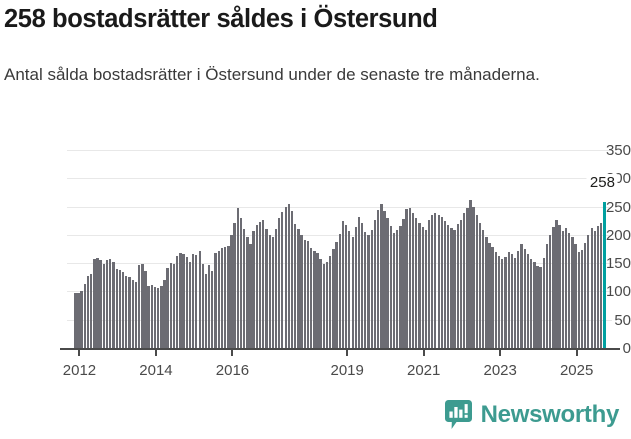 This screenshot has height=439, width=631. What do you see at coordinates (550, 414) in the screenshot?
I see `brand-name: Newsworthy` at bounding box center [550, 414].